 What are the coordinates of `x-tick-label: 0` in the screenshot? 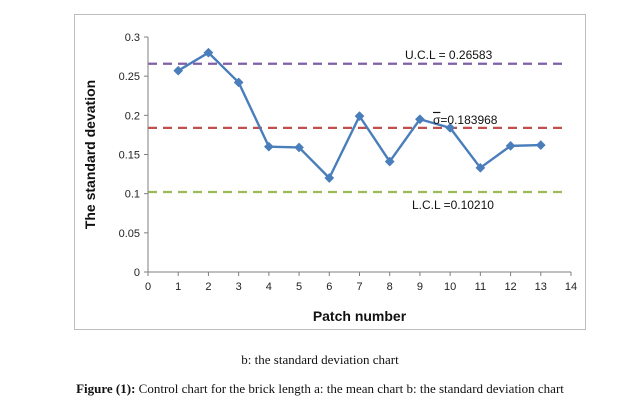 It's located at (148, 287).